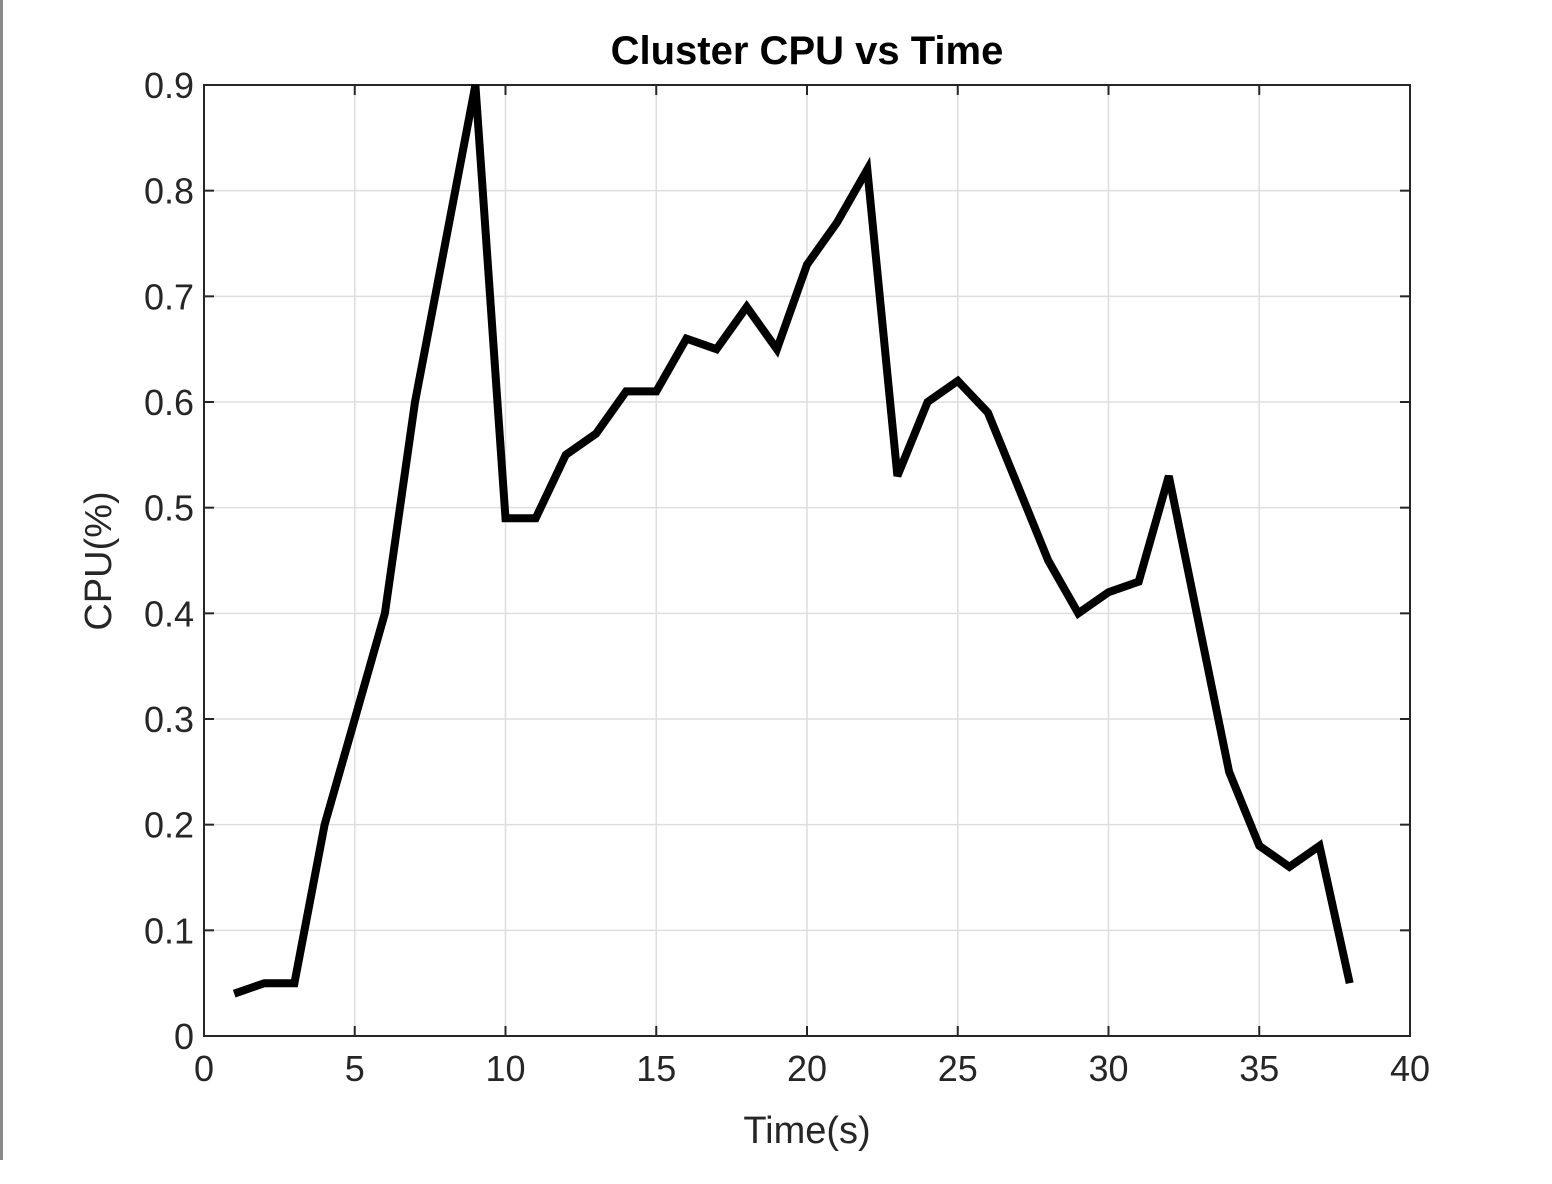 The height and width of the screenshot is (1184, 1552). What do you see at coordinates (169, 561) in the screenshot?
I see `y-axis-tick-labels: 0 0.1 0.2 0.3 0.4 0.5 0.6 0.7 0.8 0.9` at bounding box center [169, 561].